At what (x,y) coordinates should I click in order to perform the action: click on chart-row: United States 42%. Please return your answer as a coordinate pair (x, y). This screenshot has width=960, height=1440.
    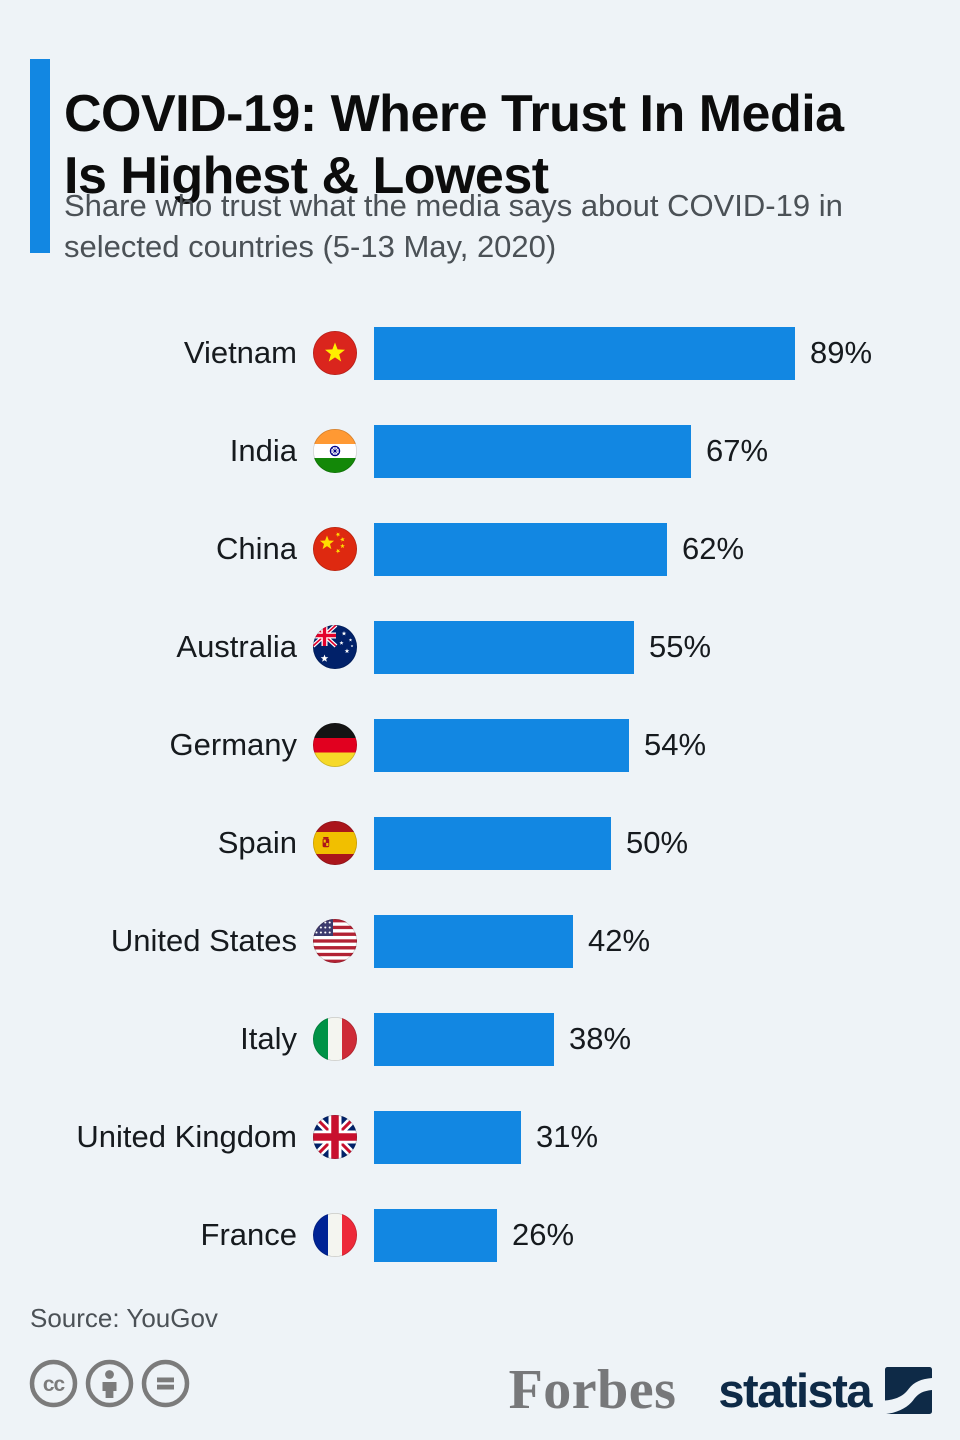
    Looking at the image, I should click on (480, 941).